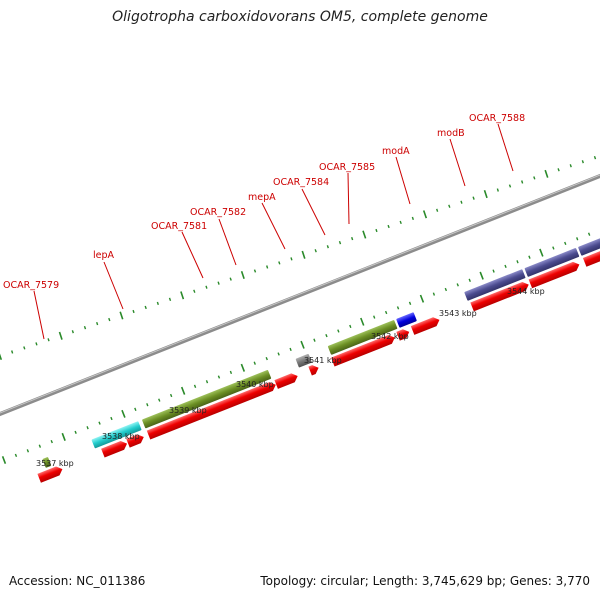 The width and height of the screenshot is (600, 600). Describe the element at coordinates (218, 212) in the screenshot. I see `gene-label-ocar-7582: OCAR_7582` at that location.